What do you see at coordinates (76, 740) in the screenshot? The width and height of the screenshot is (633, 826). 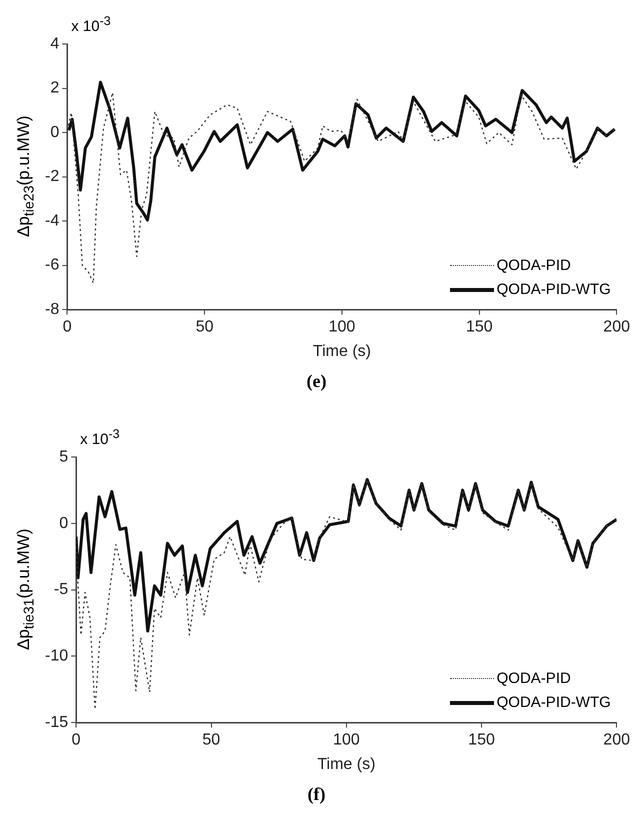 I see `x-tick-label: 0` at bounding box center [76, 740].